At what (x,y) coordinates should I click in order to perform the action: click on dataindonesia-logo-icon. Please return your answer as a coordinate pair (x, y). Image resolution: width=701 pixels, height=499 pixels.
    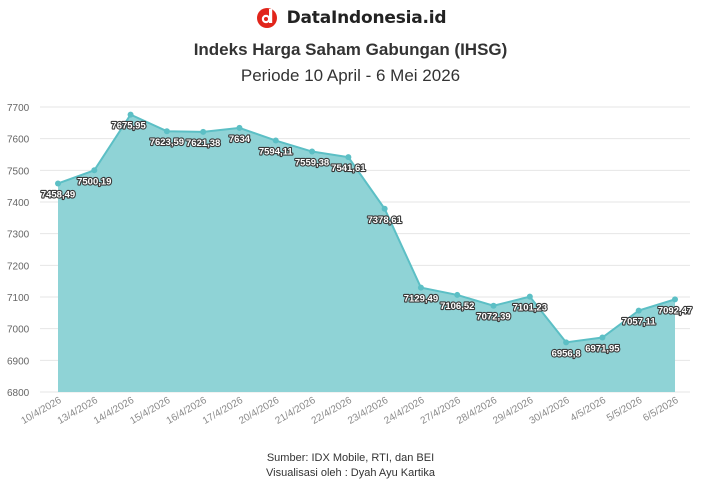
    Looking at the image, I should click on (266, 18).